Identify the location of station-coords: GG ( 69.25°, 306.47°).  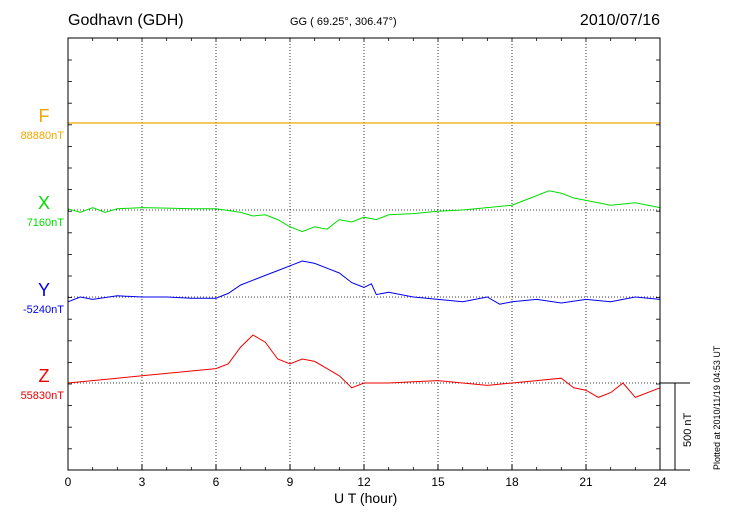
(343, 22).